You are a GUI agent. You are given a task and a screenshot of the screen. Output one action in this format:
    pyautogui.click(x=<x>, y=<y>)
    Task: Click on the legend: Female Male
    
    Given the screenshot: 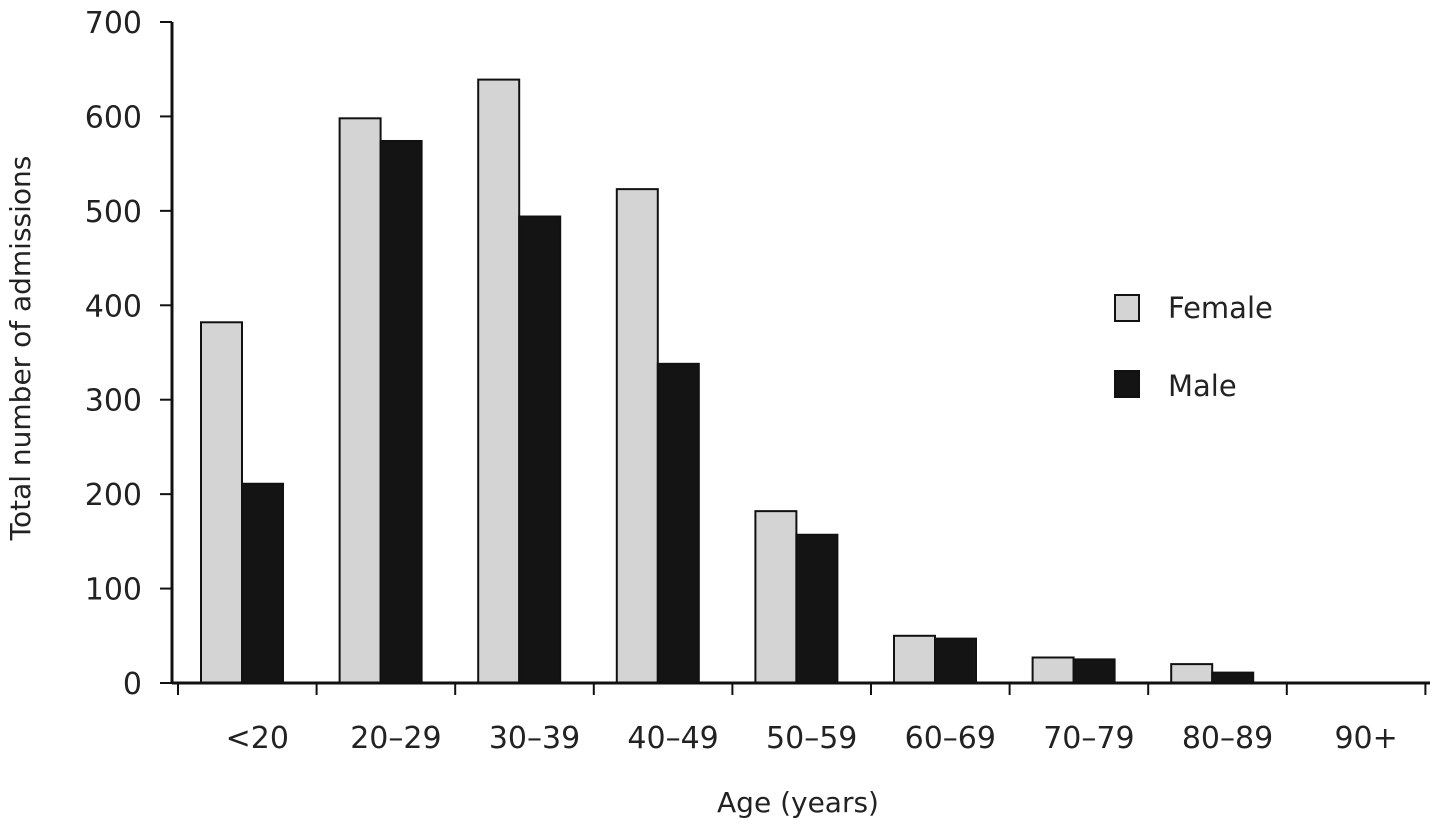 What is the action you would take?
    pyautogui.click(x=1193, y=347)
    